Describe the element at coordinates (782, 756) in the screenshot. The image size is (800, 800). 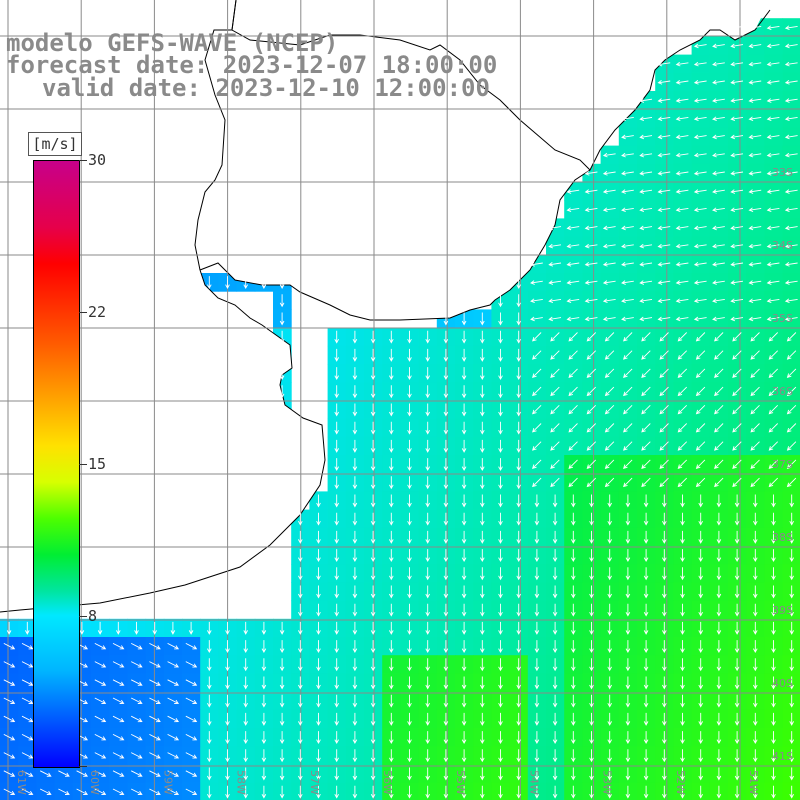
I see `latitude-label: 41S` at that location.